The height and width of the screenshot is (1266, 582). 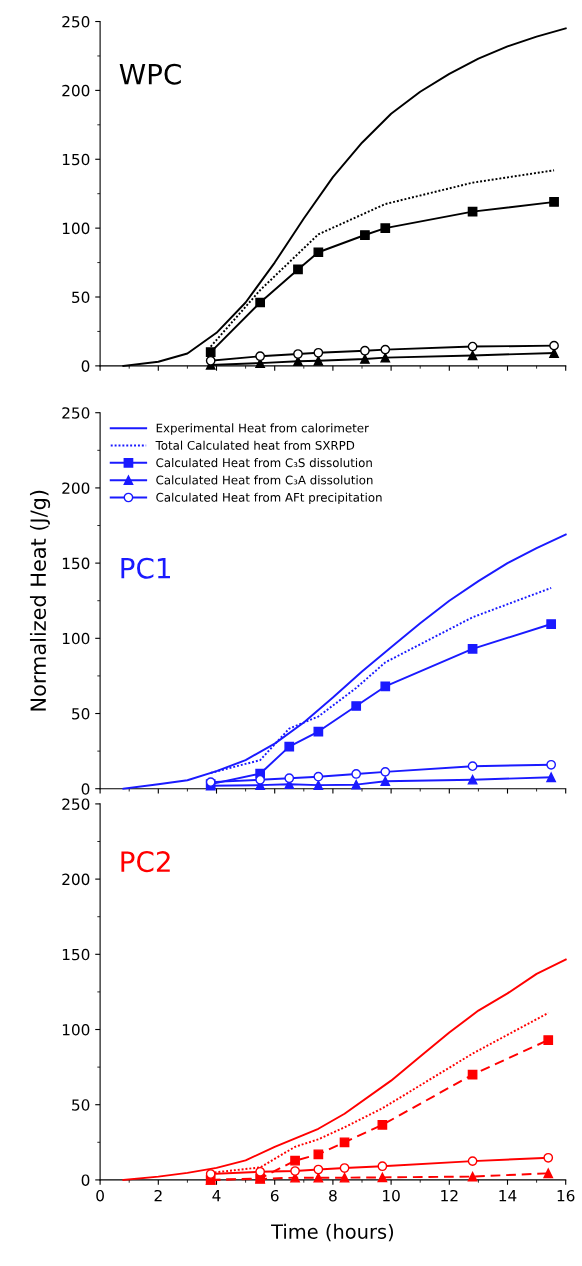 What do you see at coordinates (262, 429) in the screenshot?
I see `legend-label: Experimental Heat from calorimeter` at bounding box center [262, 429].